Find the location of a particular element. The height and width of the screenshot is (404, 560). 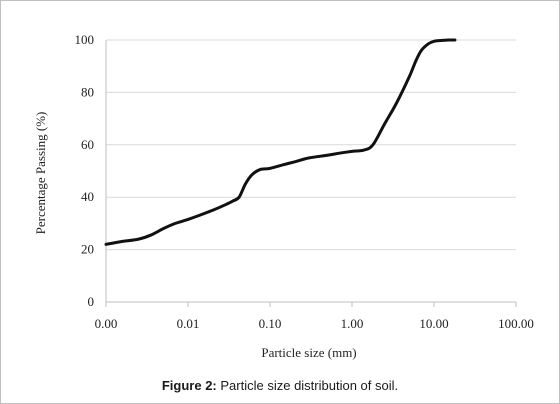

x-tick-label: 0.00 is located at coordinates (106, 323).